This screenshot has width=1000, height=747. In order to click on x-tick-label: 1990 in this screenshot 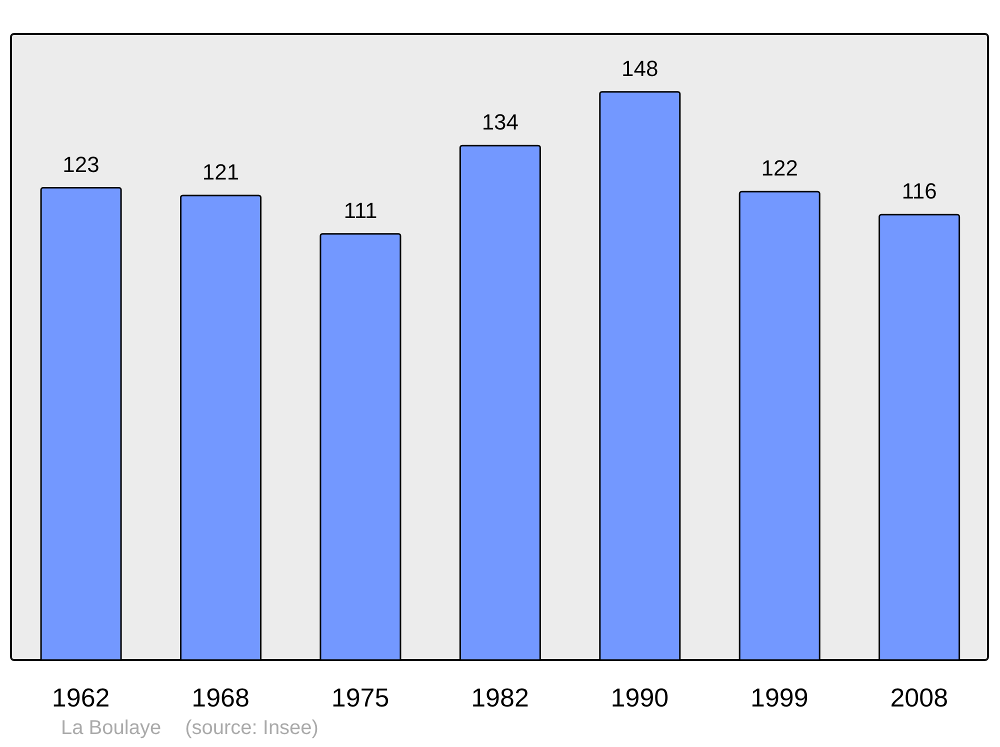, I will do `click(639, 697)`.